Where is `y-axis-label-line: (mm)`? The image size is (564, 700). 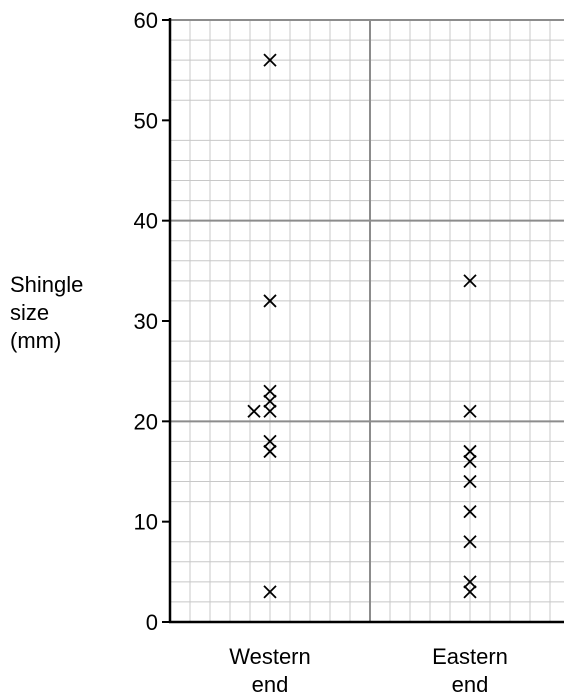 y-axis-label-line: (mm) is located at coordinates (35, 340).